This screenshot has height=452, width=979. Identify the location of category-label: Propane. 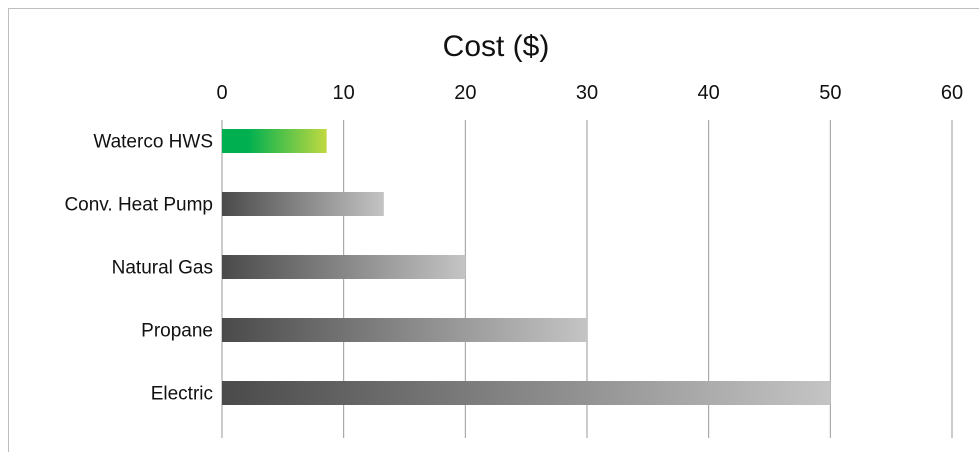
(177, 331).